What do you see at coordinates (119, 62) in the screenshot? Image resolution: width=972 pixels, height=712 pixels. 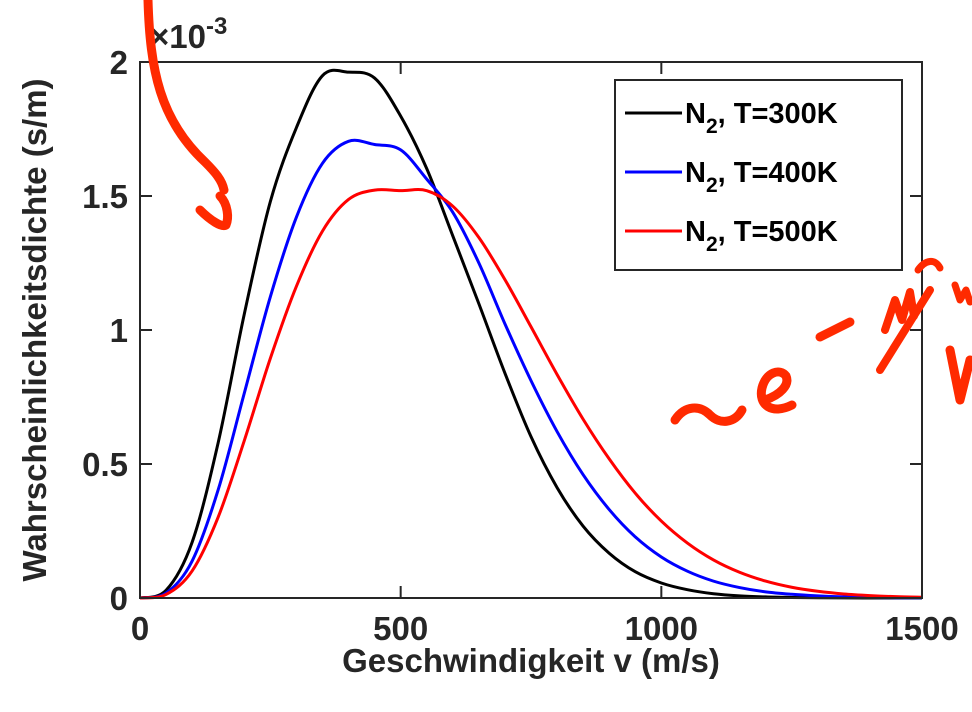 I see `y-tick-label: 2` at bounding box center [119, 62].